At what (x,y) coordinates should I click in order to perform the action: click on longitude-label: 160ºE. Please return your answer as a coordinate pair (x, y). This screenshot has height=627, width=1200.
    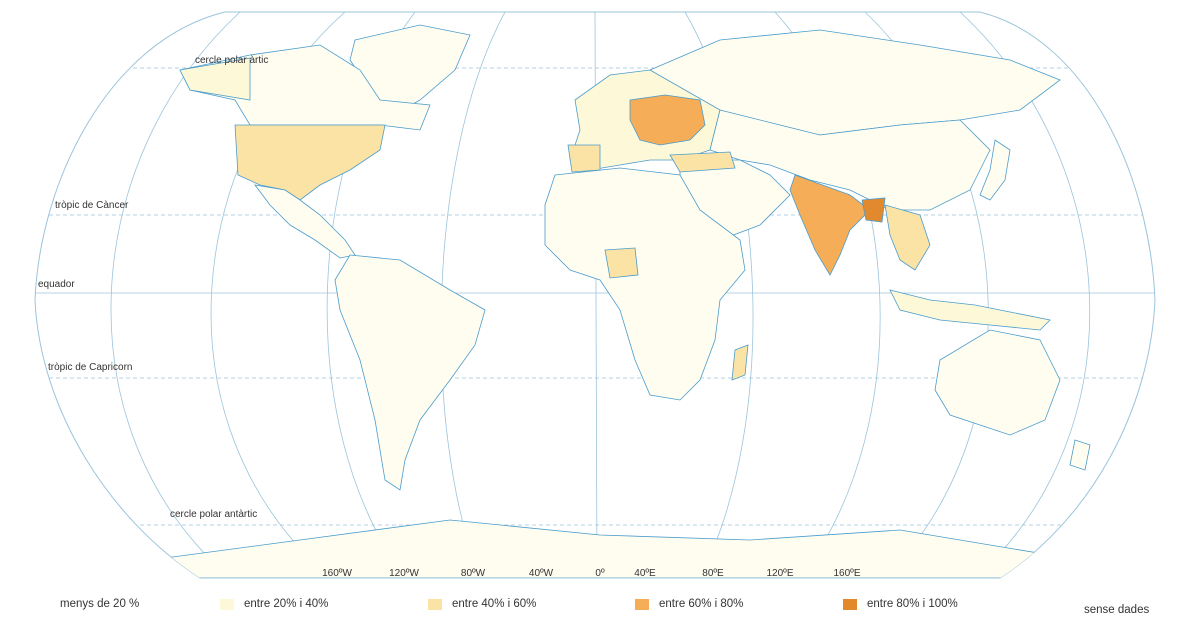
    Looking at the image, I should click on (847, 573).